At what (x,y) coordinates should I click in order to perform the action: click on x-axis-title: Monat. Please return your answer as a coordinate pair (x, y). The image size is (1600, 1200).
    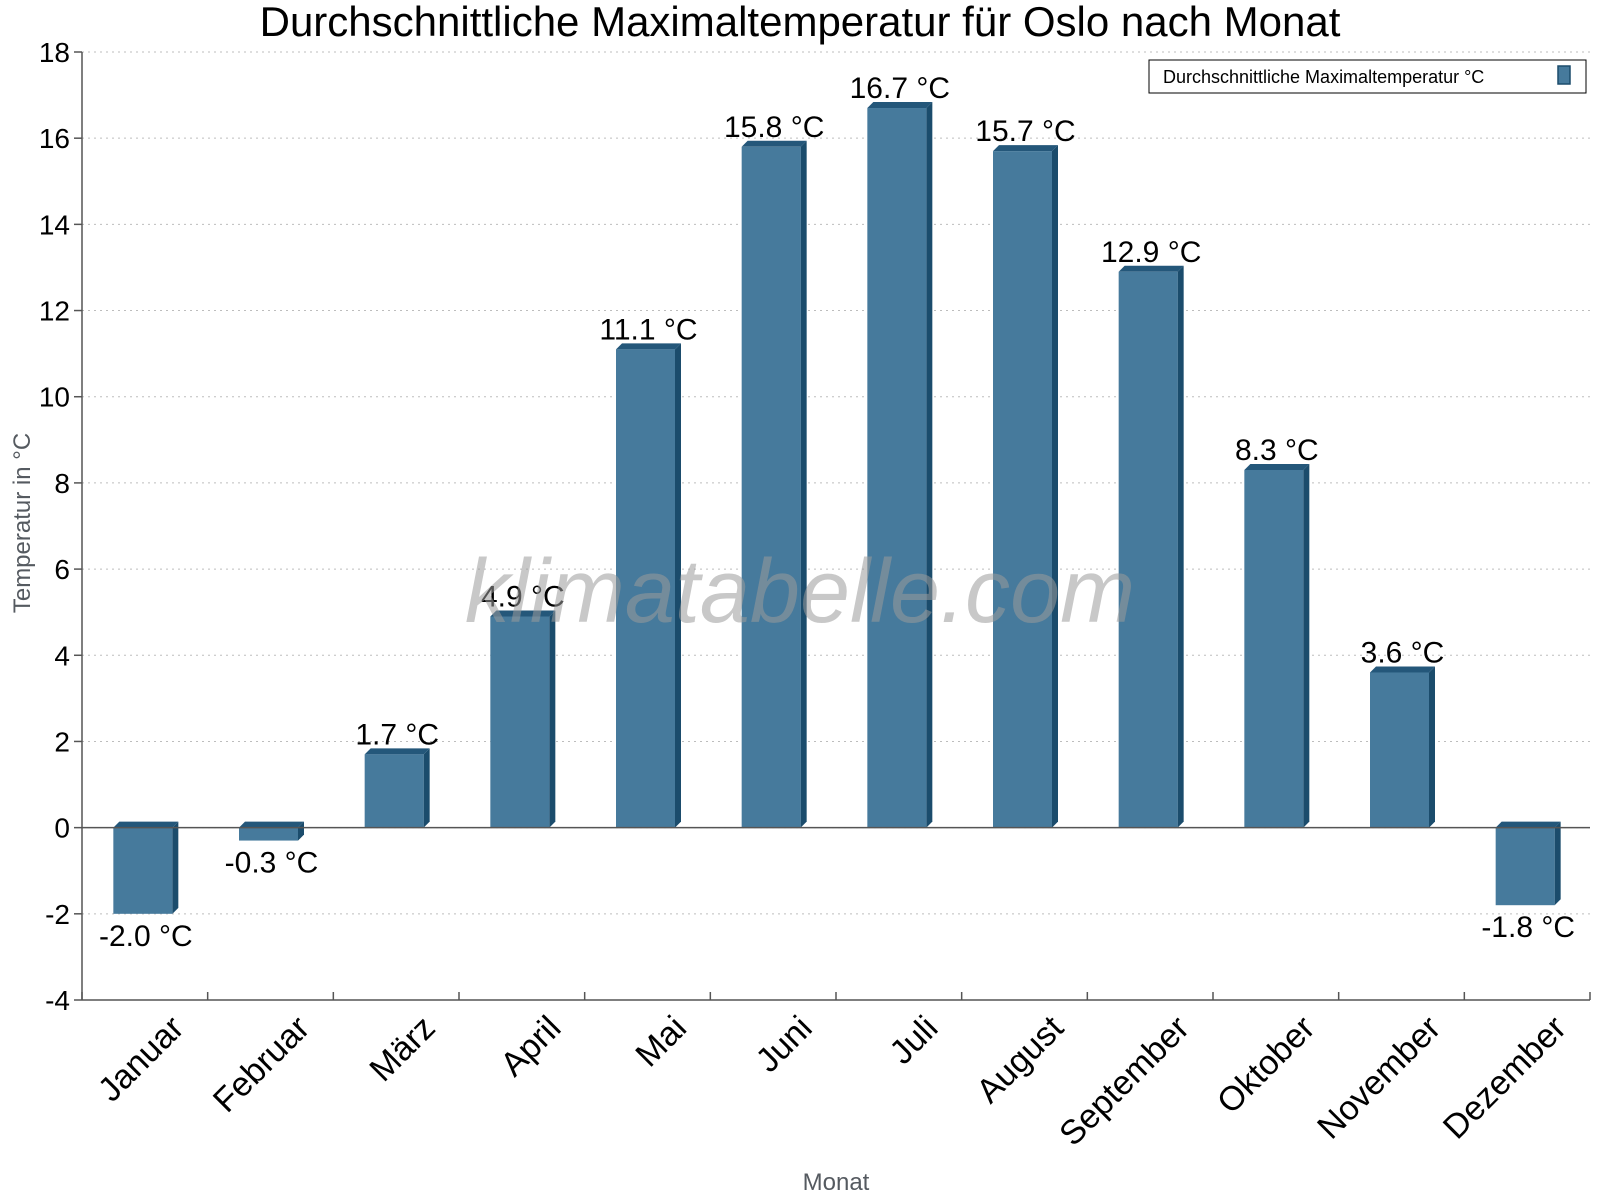
    Looking at the image, I should click on (836, 1182).